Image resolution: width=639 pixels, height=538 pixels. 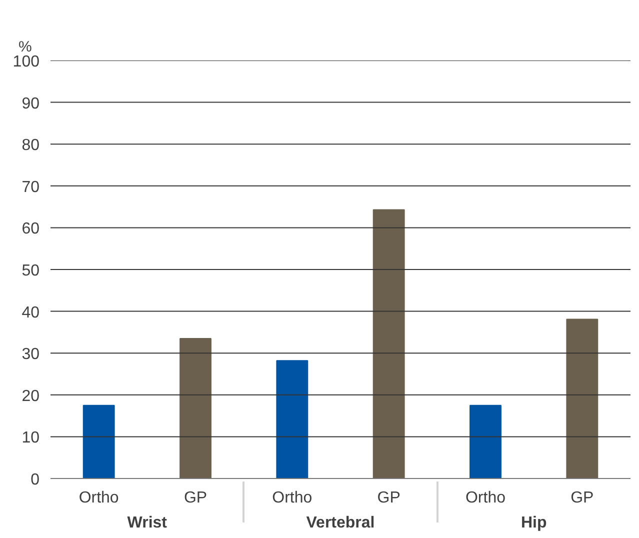 What do you see at coordinates (340, 523) in the screenshot?
I see `x-tick-label: Vertebral` at bounding box center [340, 523].